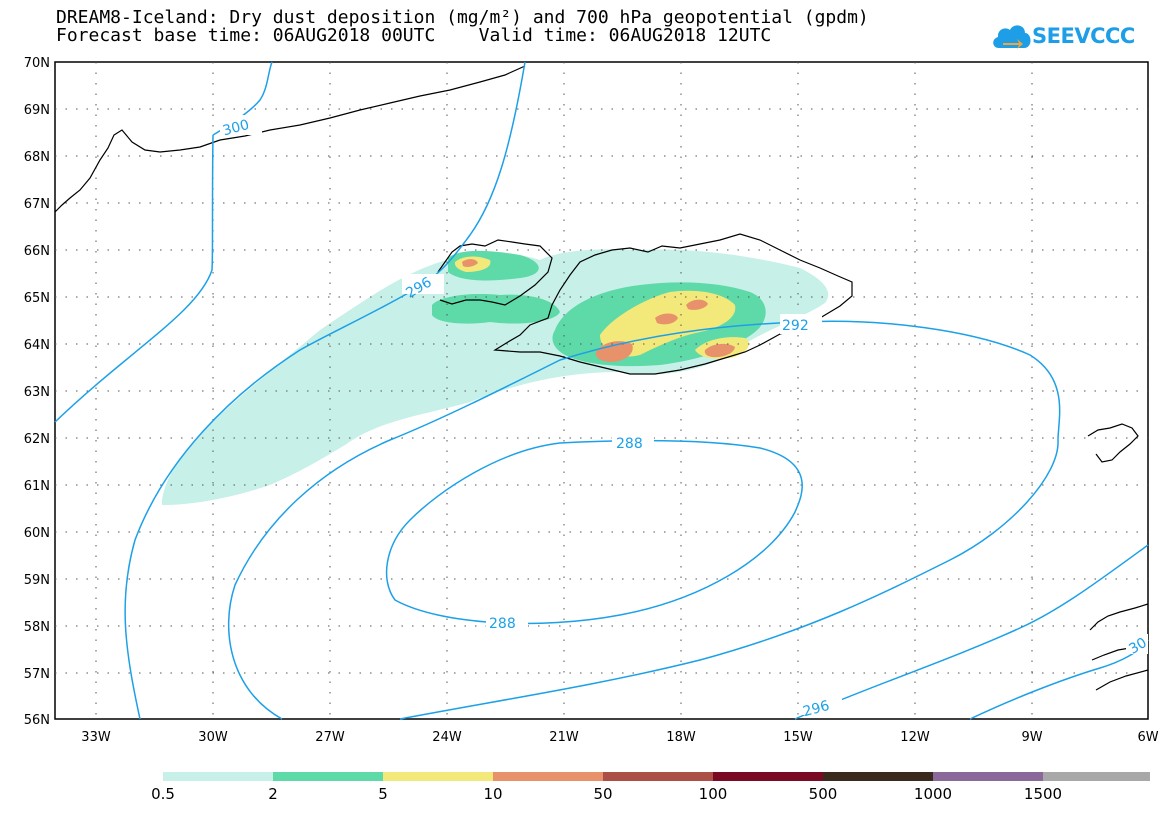  Describe the element at coordinates (816, 709) in the screenshot. I see `contour-label-296-south: 296` at that location.